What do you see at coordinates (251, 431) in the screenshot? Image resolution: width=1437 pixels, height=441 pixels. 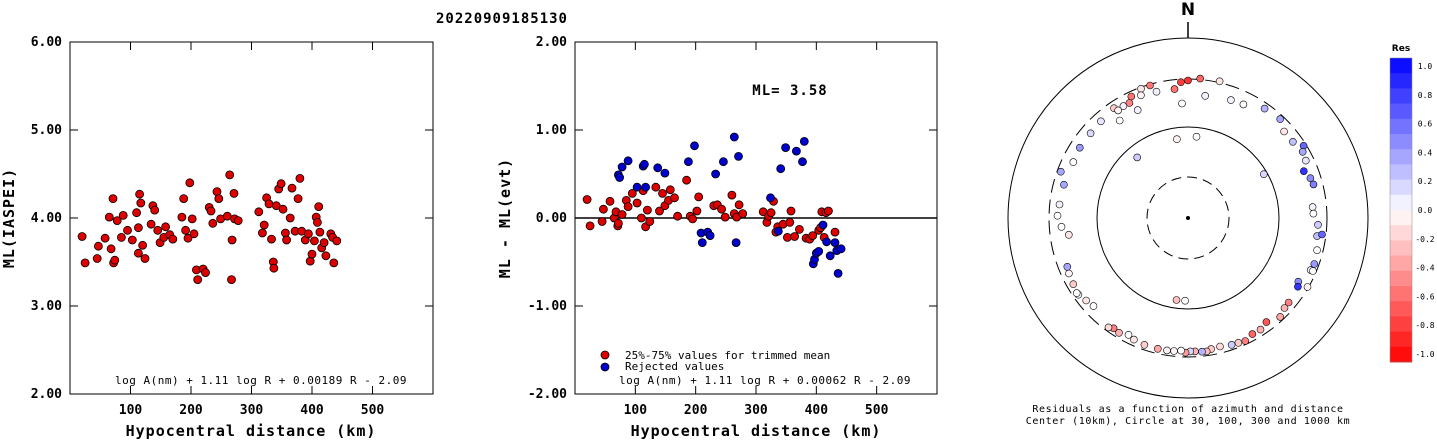 I see `left-x-axis-label: Hypocentral distance (km)` at bounding box center [251, 431].